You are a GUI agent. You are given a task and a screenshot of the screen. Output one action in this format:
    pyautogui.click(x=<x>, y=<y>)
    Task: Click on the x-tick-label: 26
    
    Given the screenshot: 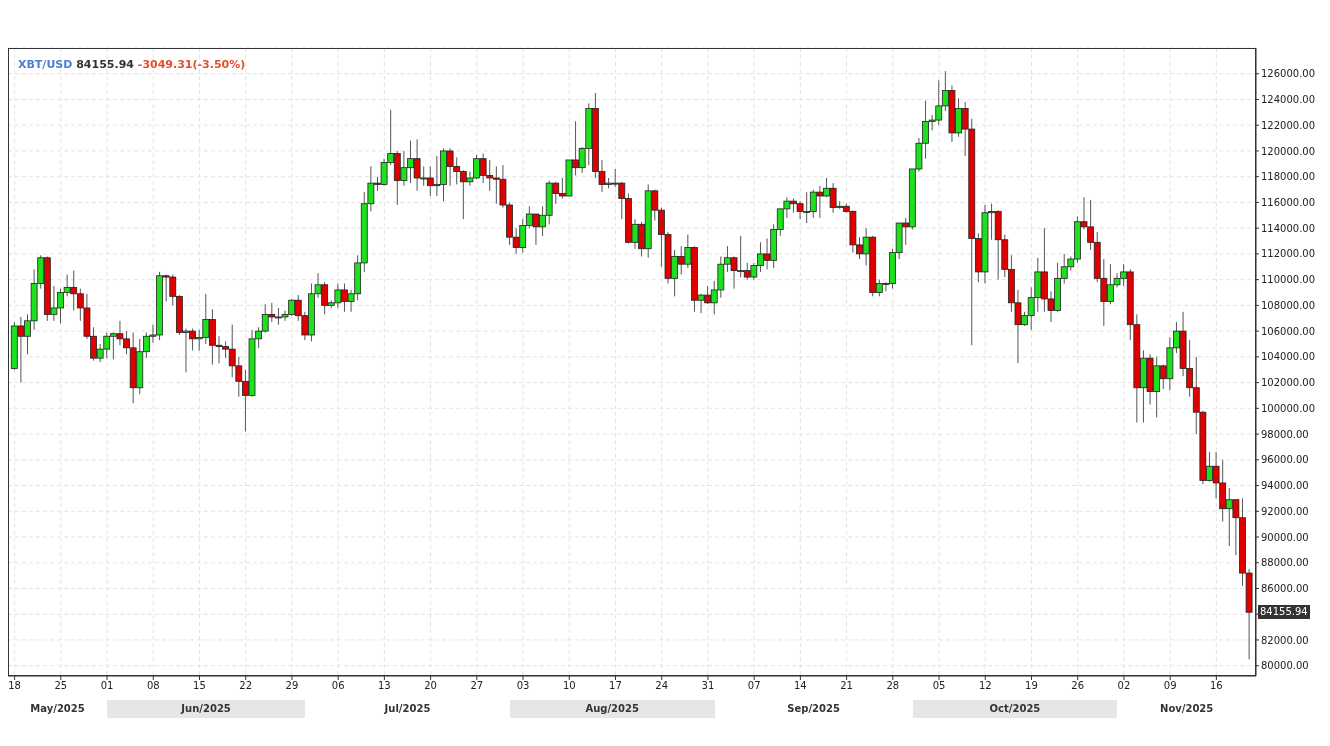 What is the action you would take?
    pyautogui.click(x=1078, y=686)
    